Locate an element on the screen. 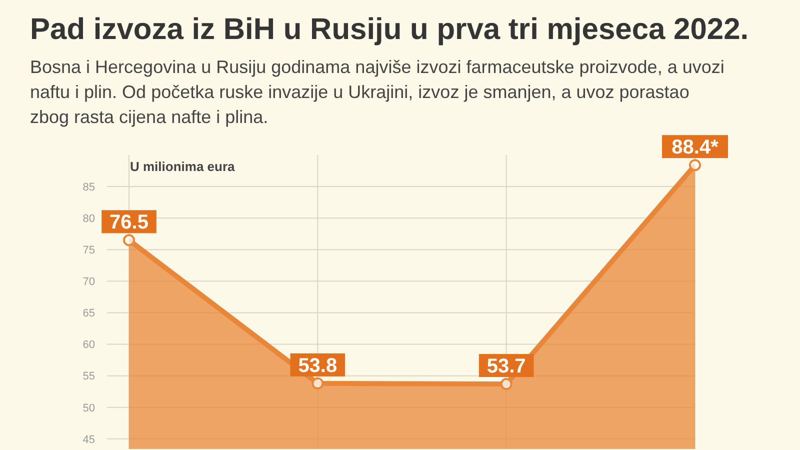 This screenshot has height=450, width=800. data-label: 76.5 is located at coordinates (129, 223).